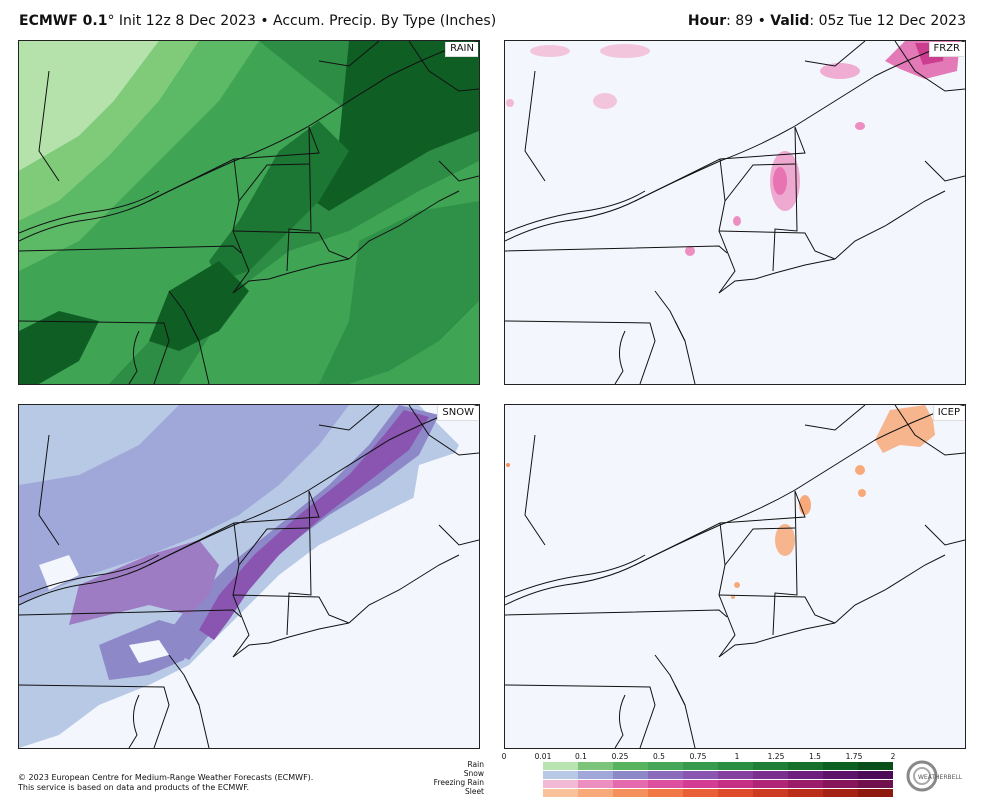  I want to click on legend-tick: 1.5, so click(815, 756).